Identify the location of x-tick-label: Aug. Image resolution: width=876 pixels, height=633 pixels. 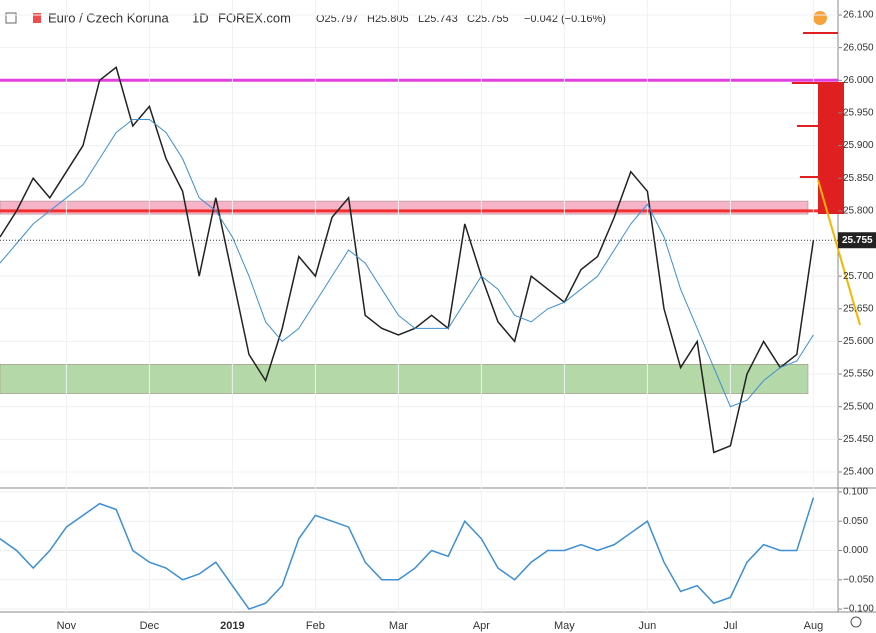
(814, 626).